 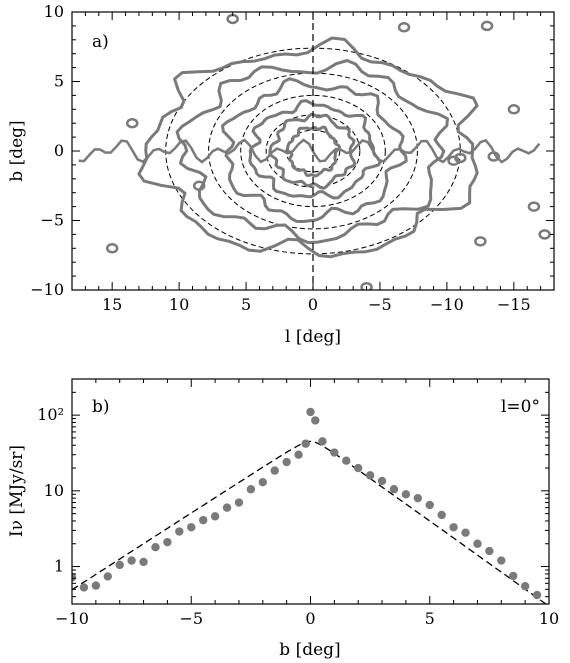 What do you see at coordinates (514, 304) in the screenshot?
I see `a-xtick-label: −15` at bounding box center [514, 304].